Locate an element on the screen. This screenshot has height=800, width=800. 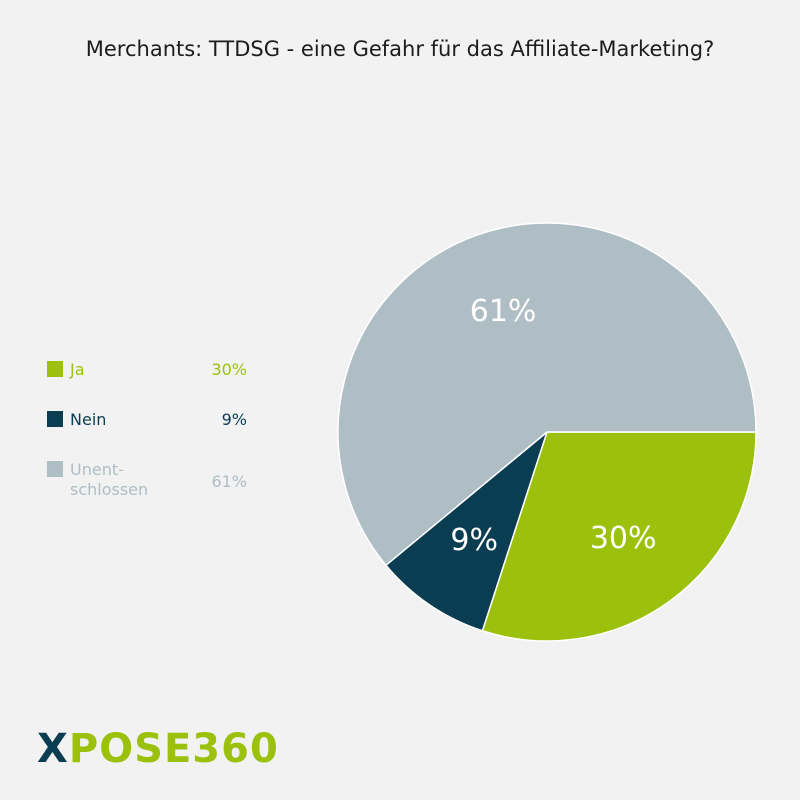
legend-label-unentschlossen: Unent- schlossen is located at coordinates (109, 479).